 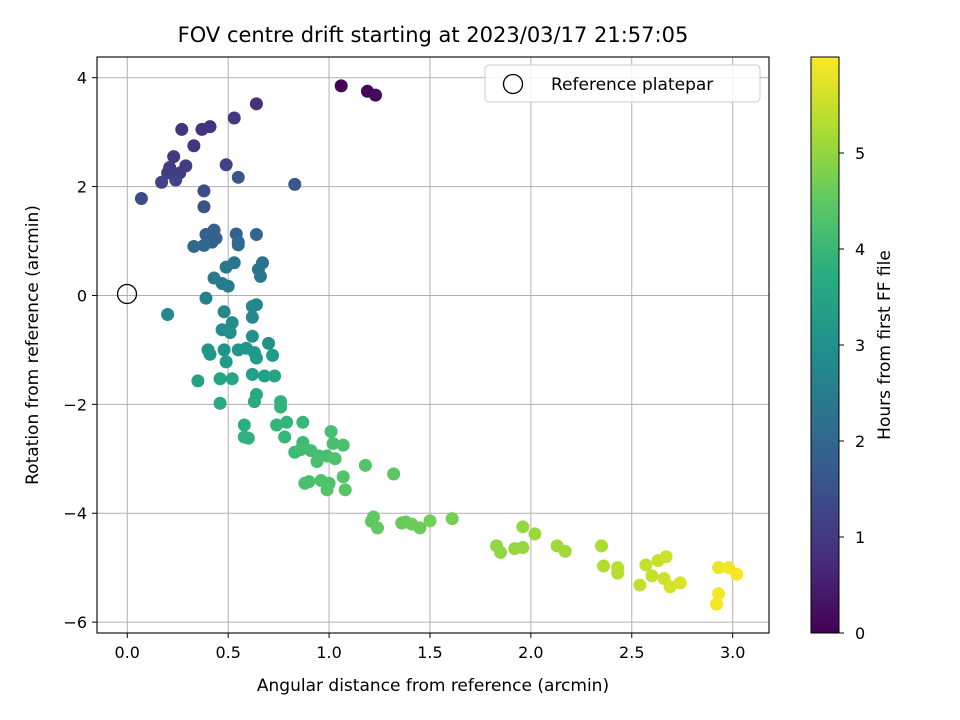 I want to click on x-axis-label: Angular distance from reference (arcmin), so click(x=433, y=686).